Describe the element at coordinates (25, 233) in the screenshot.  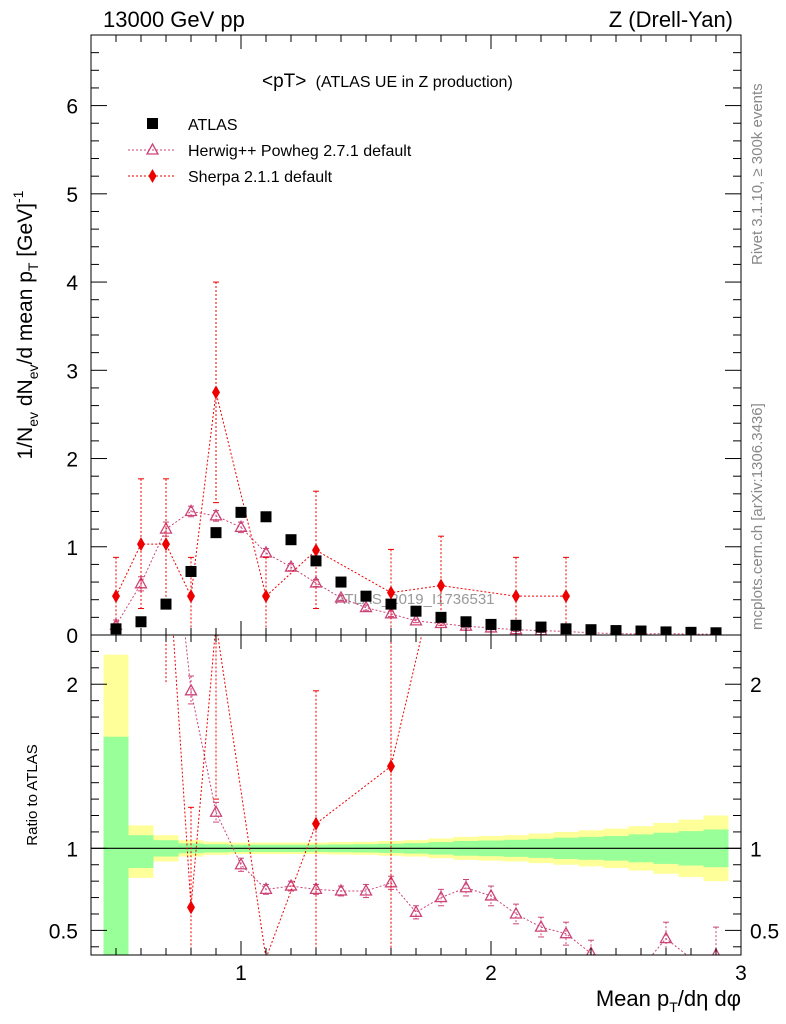
I see `ylabel-part: [GeV]` at that location.